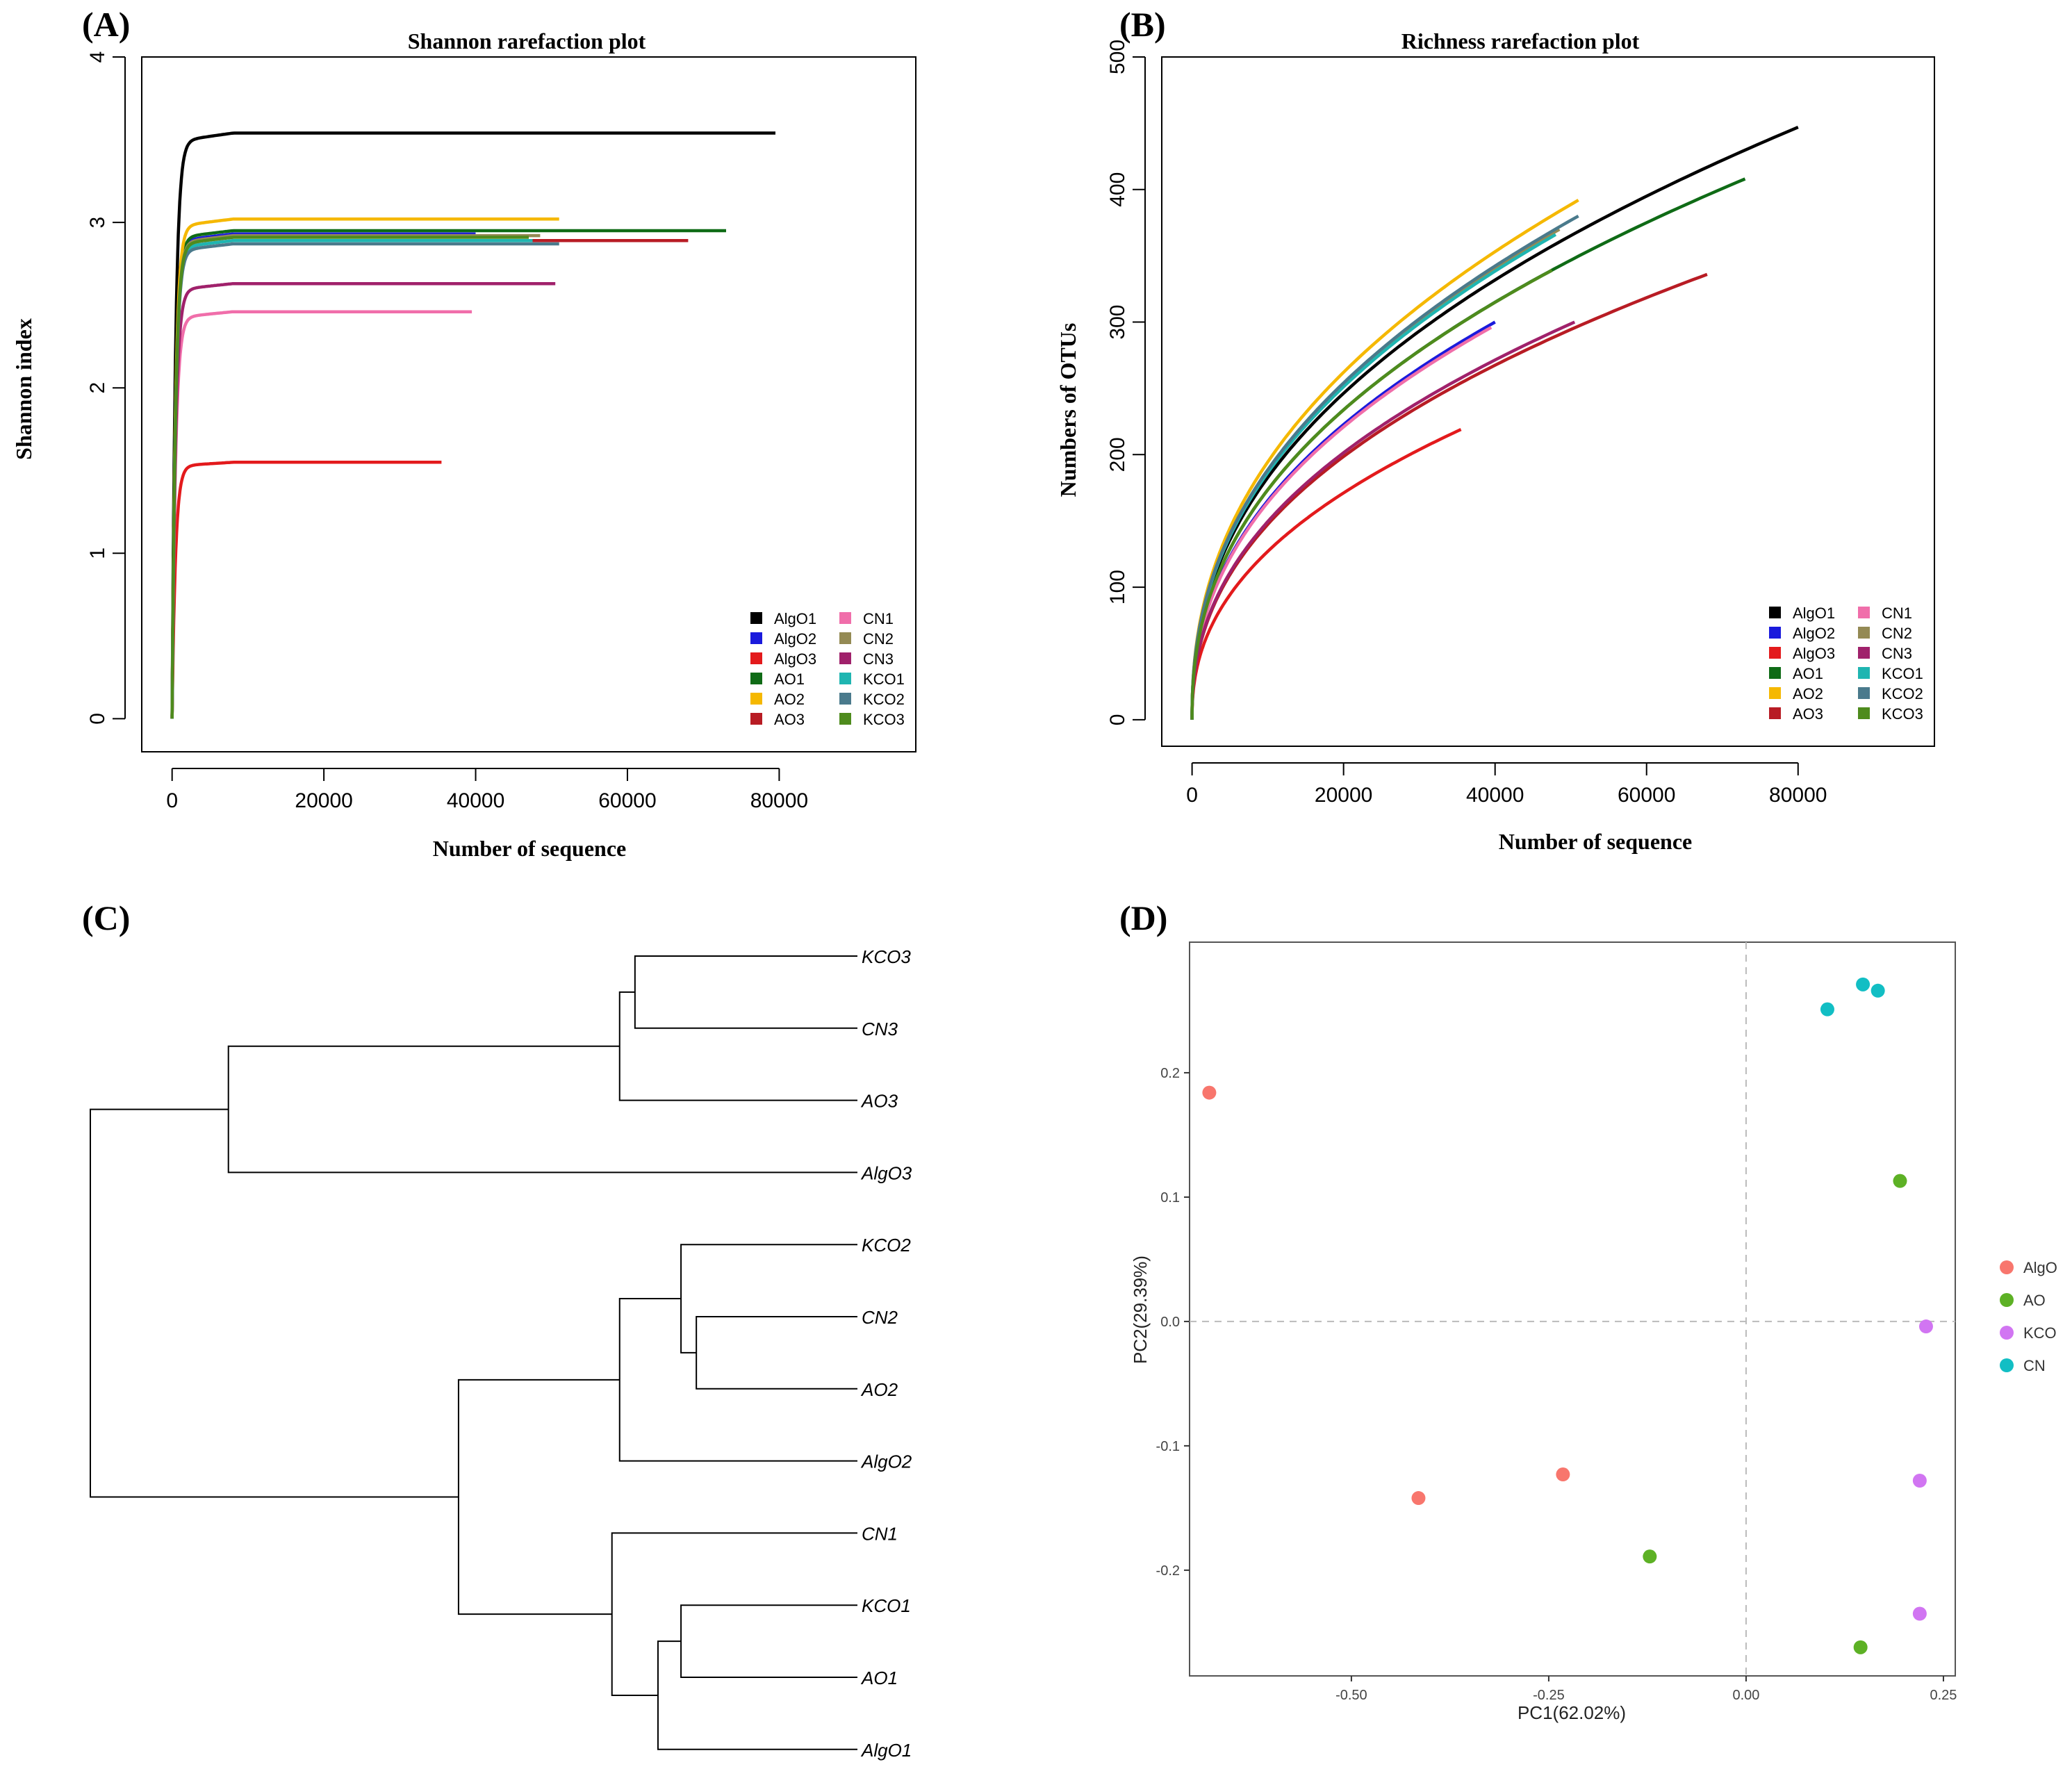 This screenshot has height=1769, width=2072. Describe the element at coordinates (1520, 41) in the screenshot. I see `chart-title-b: Richness rarefaction plot` at that location.